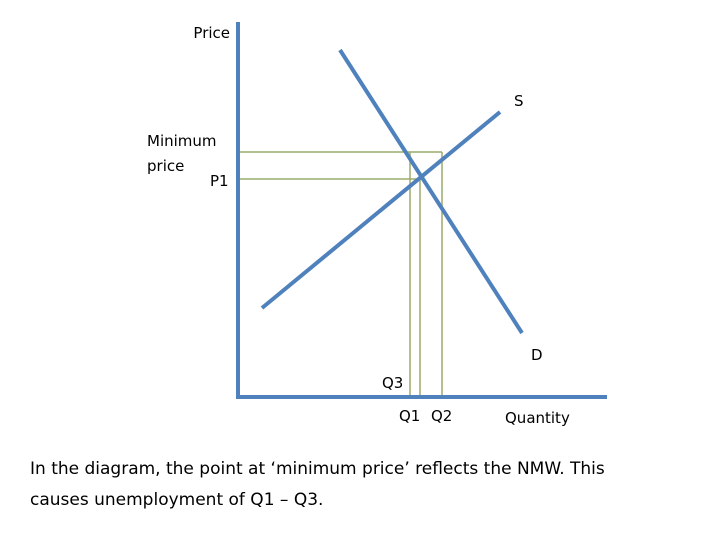  I want to click on caption-line: causes unemployment of Q1 – Q3., so click(176, 500).